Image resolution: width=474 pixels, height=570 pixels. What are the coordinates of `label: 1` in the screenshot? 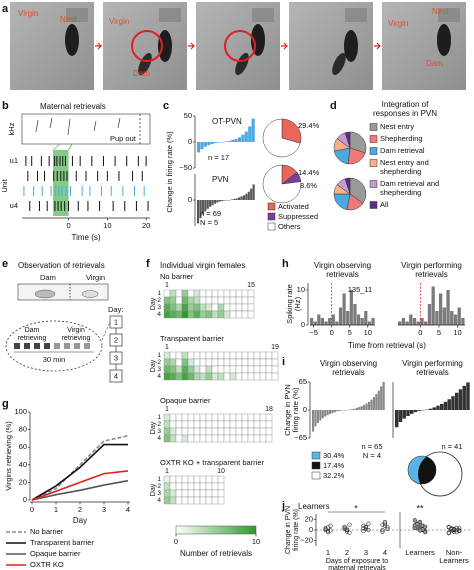 It's located at (159, 479).